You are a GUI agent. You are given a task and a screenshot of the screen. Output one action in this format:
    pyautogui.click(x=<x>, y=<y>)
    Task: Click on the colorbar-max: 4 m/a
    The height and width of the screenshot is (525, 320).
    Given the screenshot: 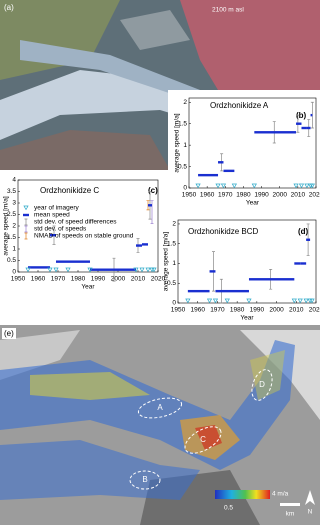 What is the action you would take?
    pyautogui.click(x=280, y=494)
    